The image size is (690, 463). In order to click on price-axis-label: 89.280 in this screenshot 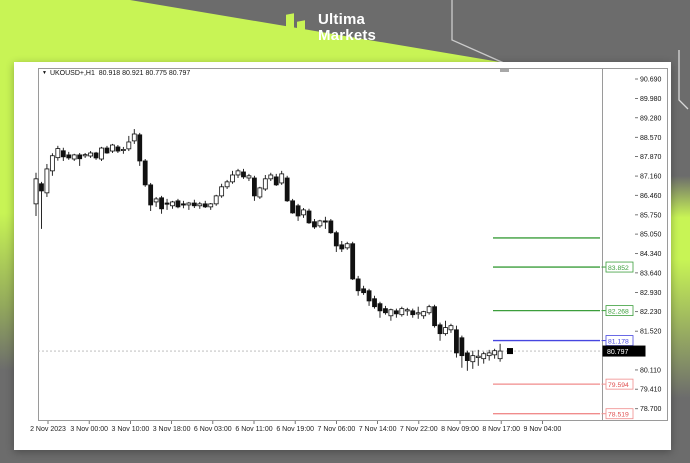, I will do `click(651, 118)`.